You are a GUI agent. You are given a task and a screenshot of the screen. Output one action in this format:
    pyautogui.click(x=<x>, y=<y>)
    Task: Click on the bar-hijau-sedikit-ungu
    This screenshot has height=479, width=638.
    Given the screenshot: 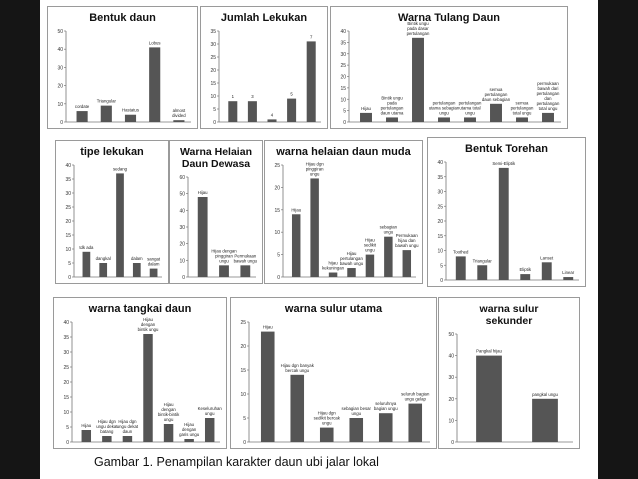 What is the action you would take?
    pyautogui.click(x=370, y=265)
    